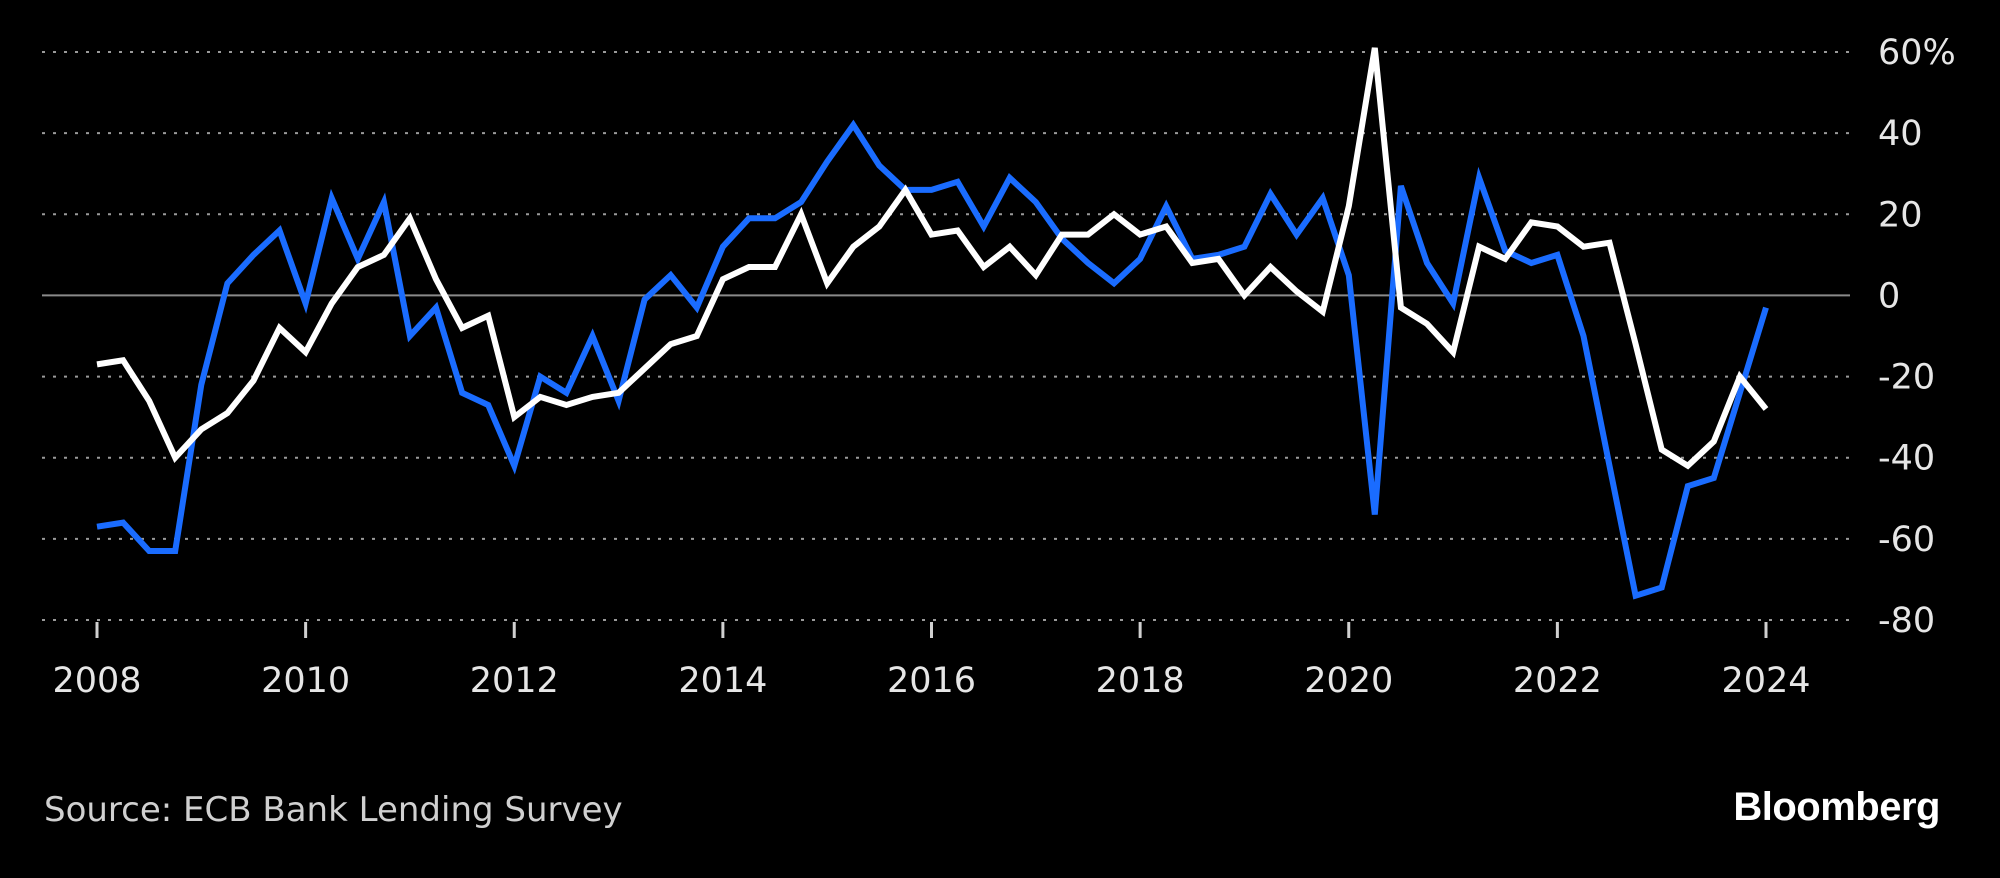  I want to click on x-tick-label: 2024, so click(1765, 681).